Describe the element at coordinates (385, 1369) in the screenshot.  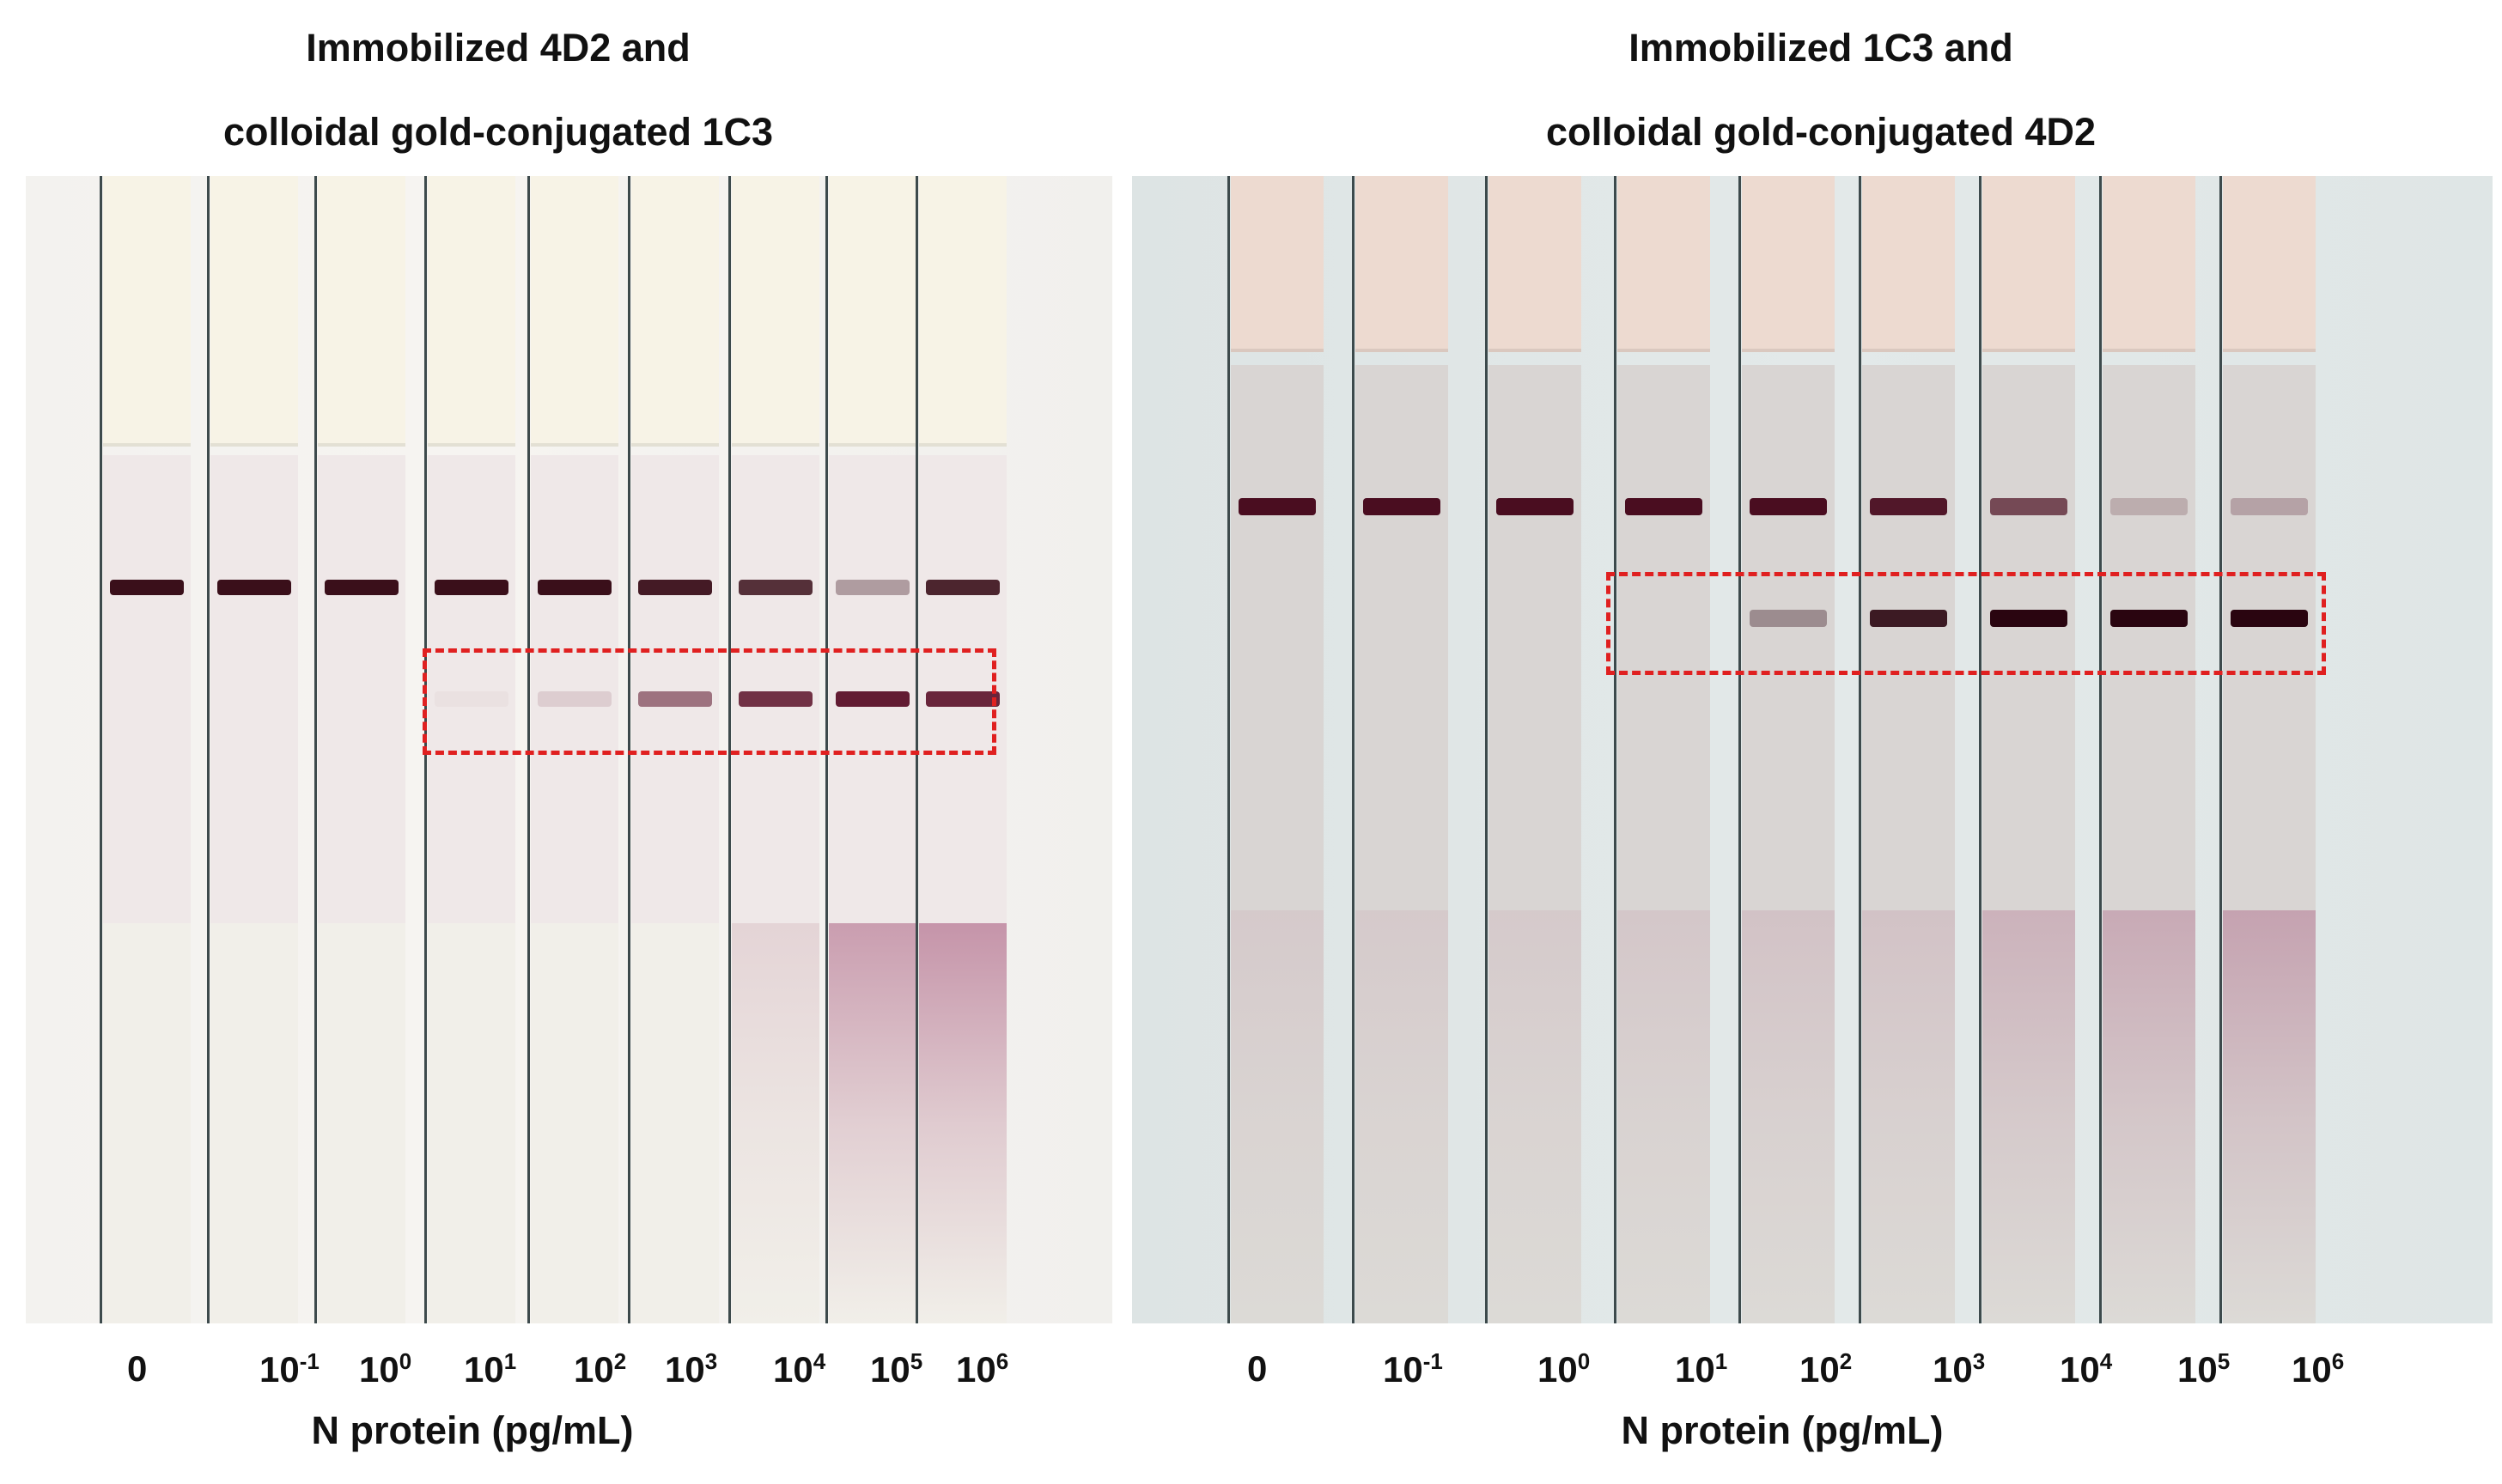
I see `left-concentration-tick-label: 10⁰` at that location.